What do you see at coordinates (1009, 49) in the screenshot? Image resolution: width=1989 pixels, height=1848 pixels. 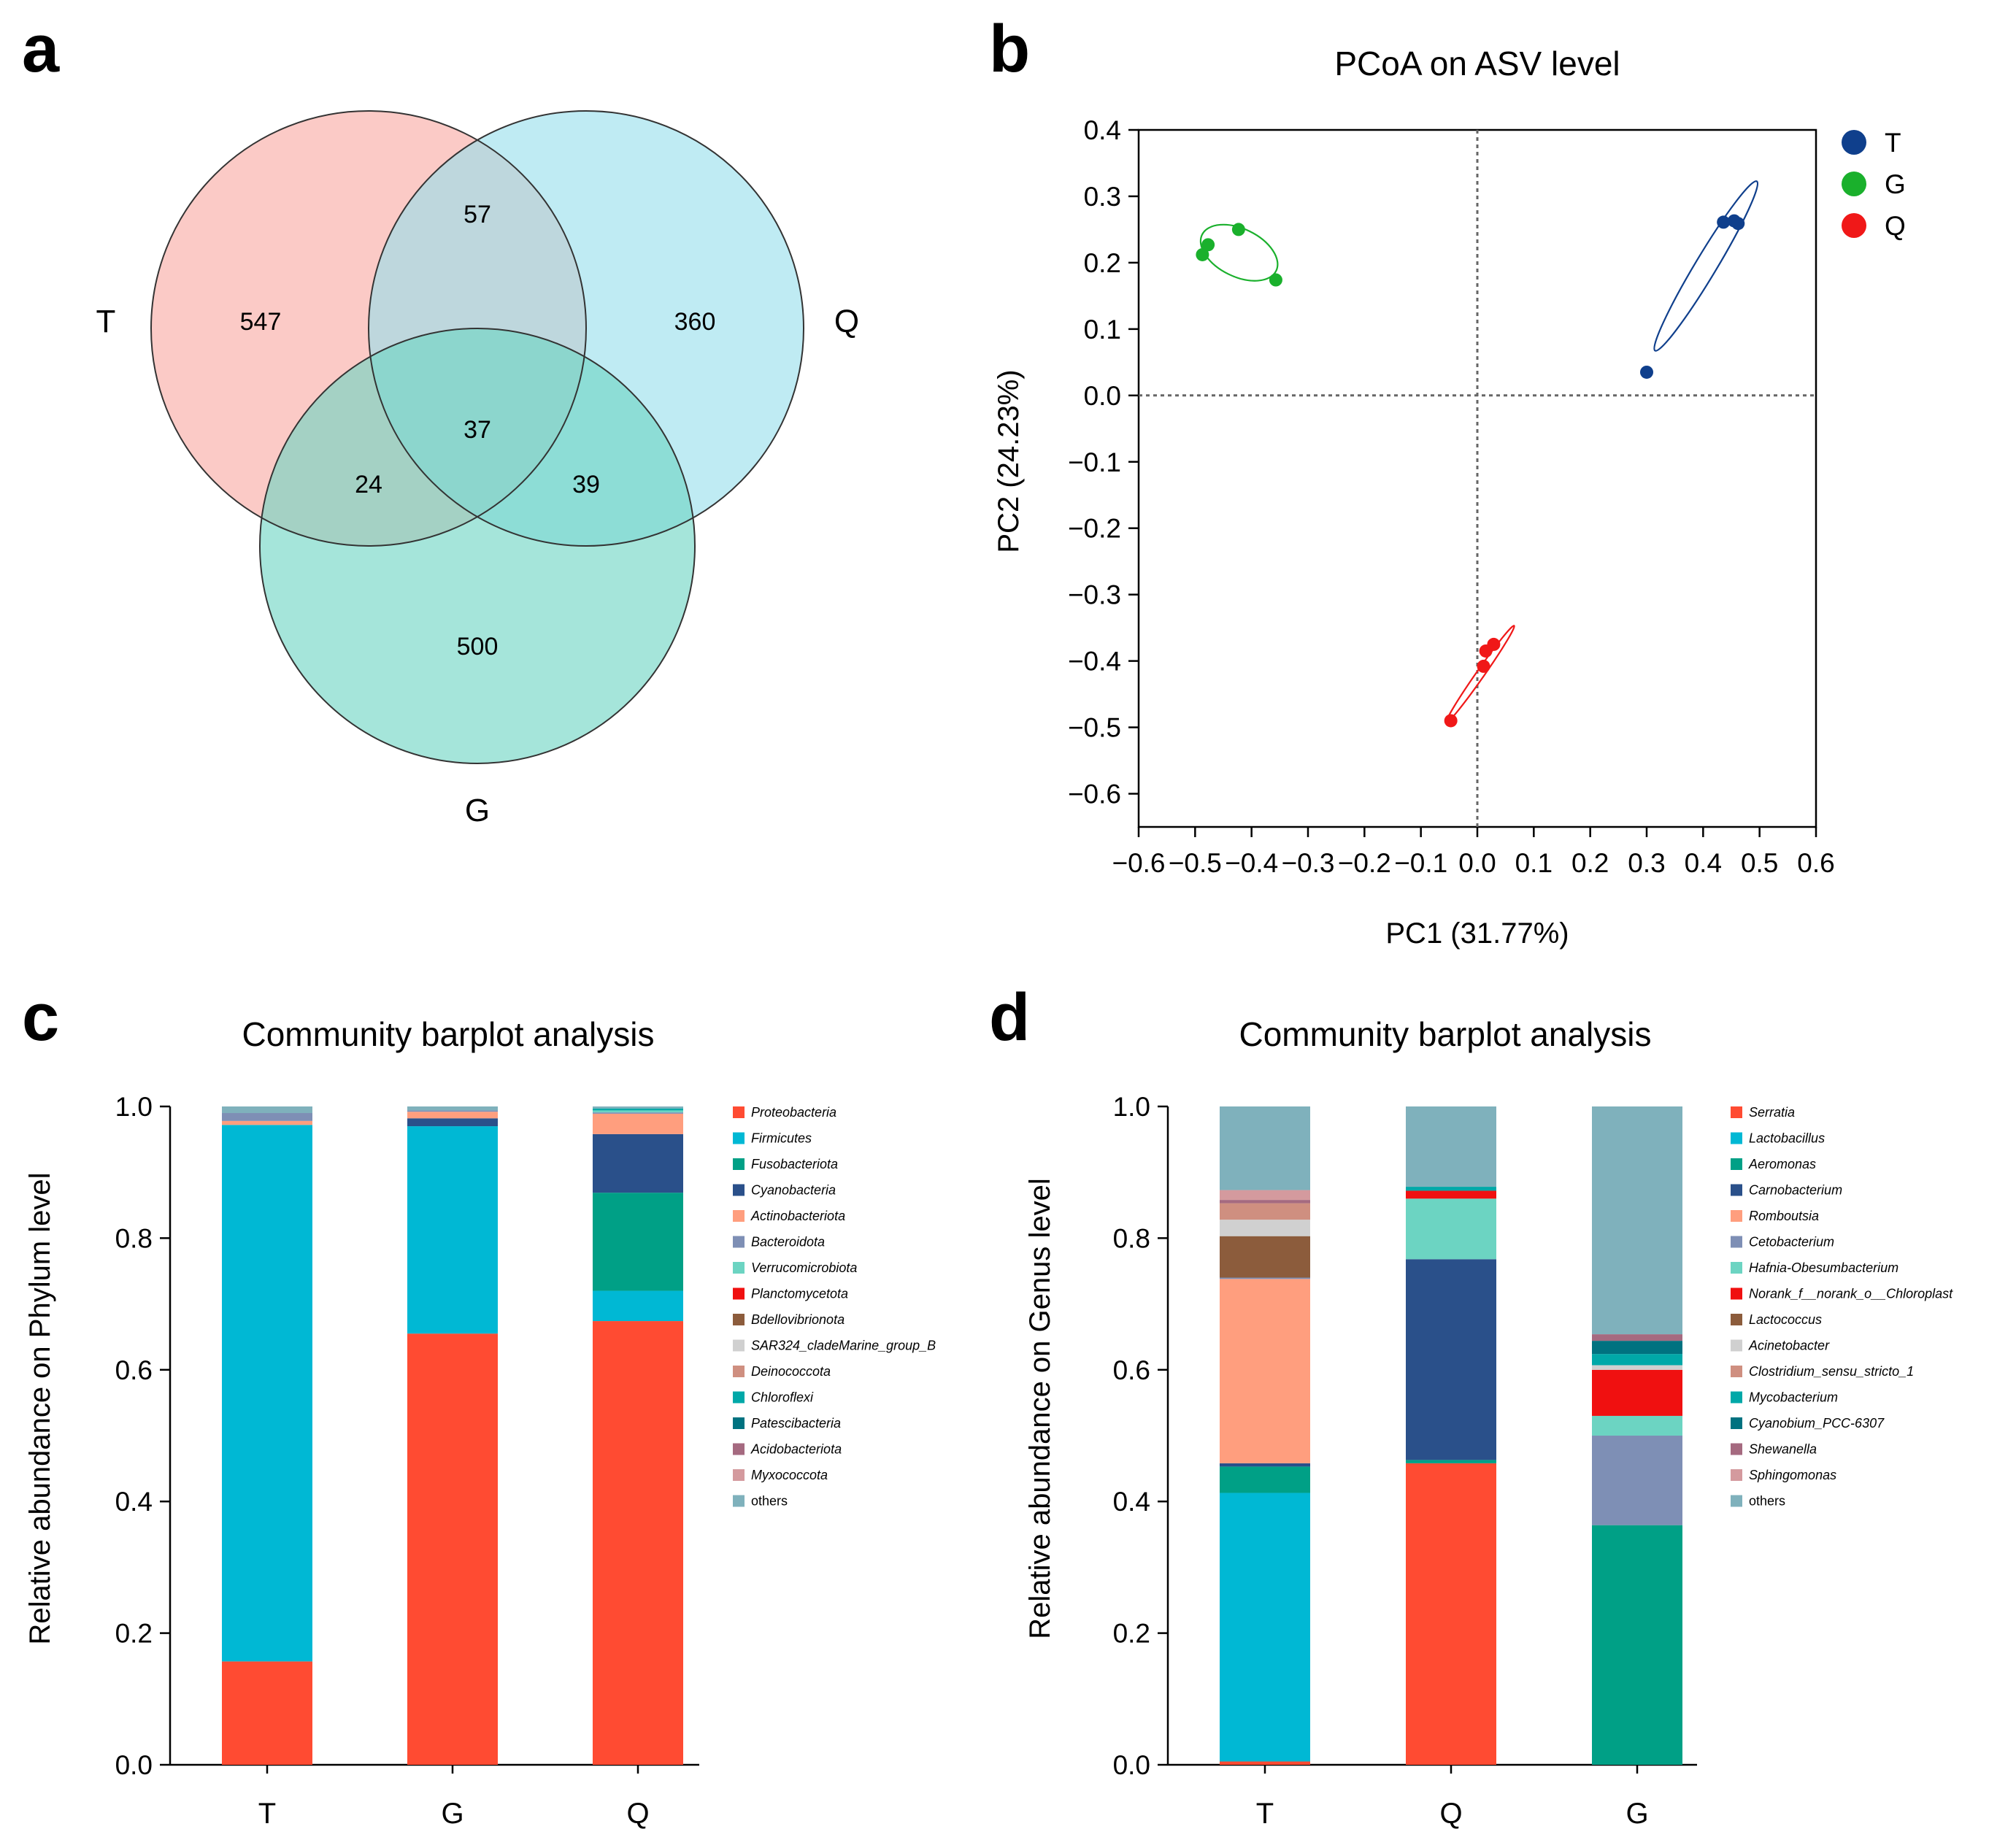 I see `panel-b-letter: b` at bounding box center [1009, 49].